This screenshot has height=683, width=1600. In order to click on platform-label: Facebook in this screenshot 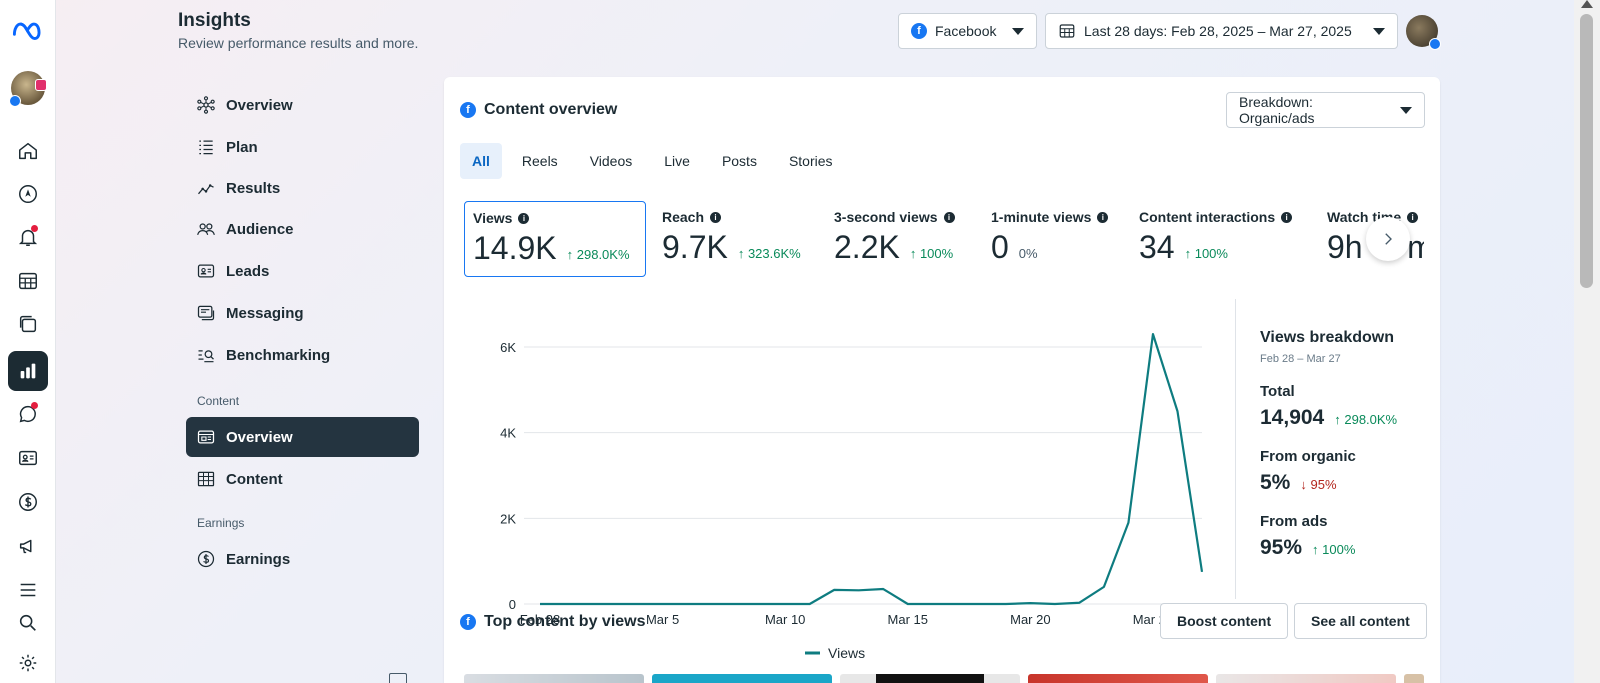, I will do `click(966, 31)`.